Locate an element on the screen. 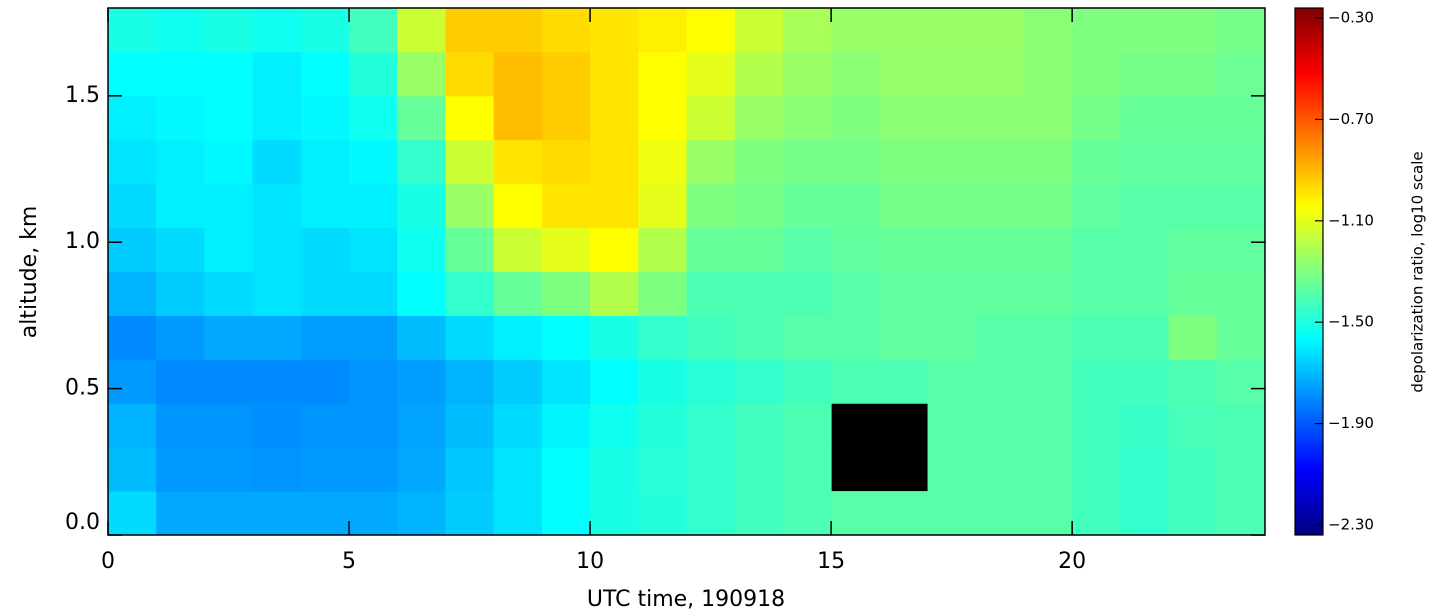 This screenshot has width=1444, height=615. colorbar-tick-label: −0.70 is located at coordinates (1351, 119).